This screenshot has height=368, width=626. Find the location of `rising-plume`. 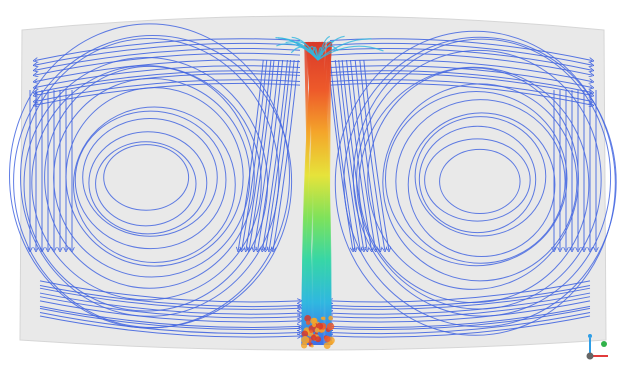

rising-plume is located at coordinates (329, 192).